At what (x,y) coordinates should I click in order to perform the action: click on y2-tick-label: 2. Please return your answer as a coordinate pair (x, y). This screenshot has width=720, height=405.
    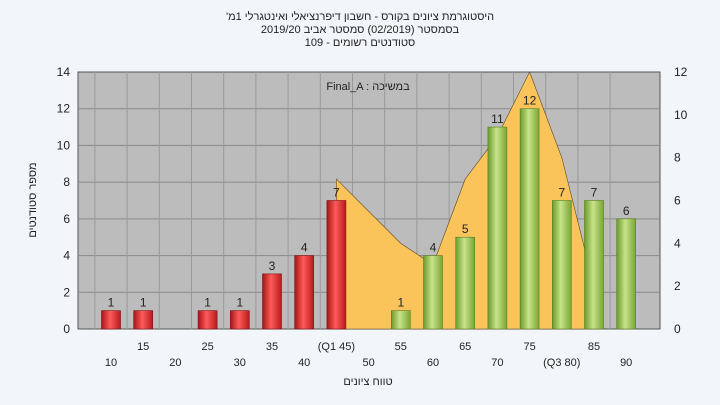
    Looking at the image, I should click on (677, 286).